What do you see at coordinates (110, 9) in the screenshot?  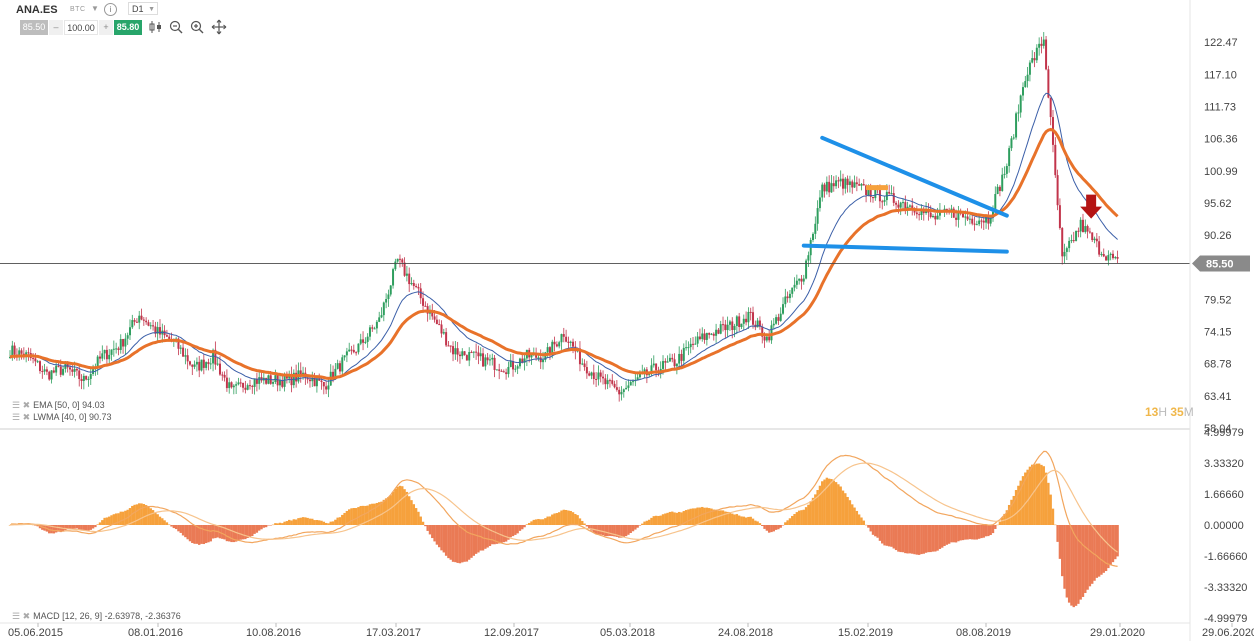 I see `info-icon: i` at bounding box center [110, 9].